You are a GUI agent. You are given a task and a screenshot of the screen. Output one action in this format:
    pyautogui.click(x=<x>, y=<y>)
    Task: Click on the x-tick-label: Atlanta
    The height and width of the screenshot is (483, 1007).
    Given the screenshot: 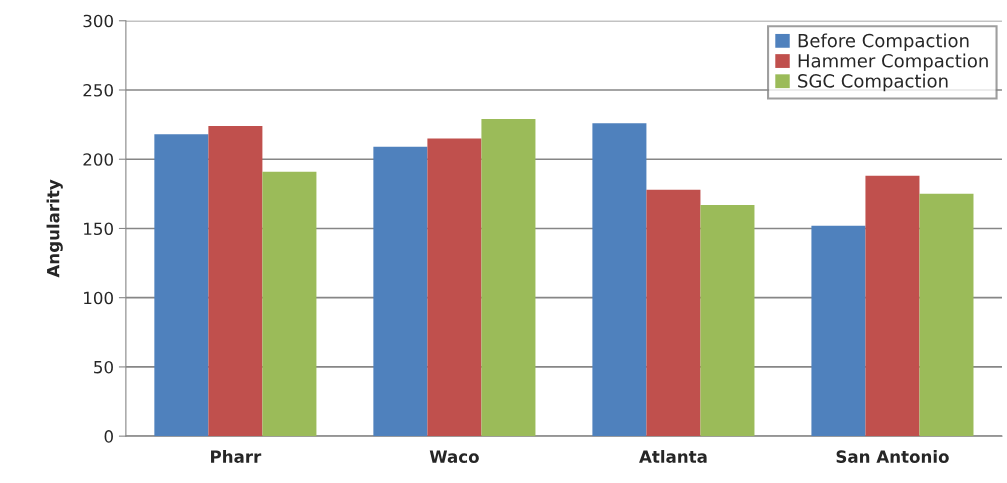 What is the action you would take?
    pyautogui.click(x=673, y=456)
    